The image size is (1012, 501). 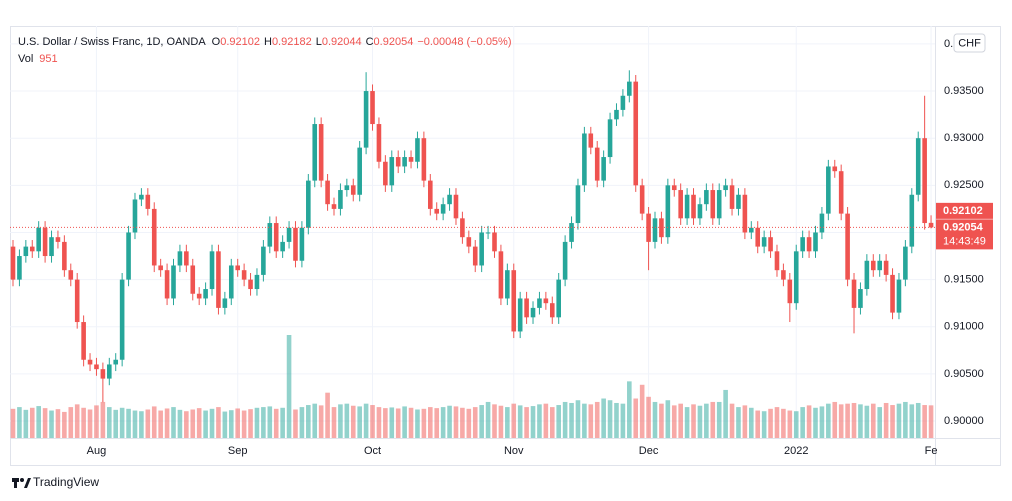 What do you see at coordinates (66, 482) in the screenshot?
I see `brand-name: TradingView` at bounding box center [66, 482].